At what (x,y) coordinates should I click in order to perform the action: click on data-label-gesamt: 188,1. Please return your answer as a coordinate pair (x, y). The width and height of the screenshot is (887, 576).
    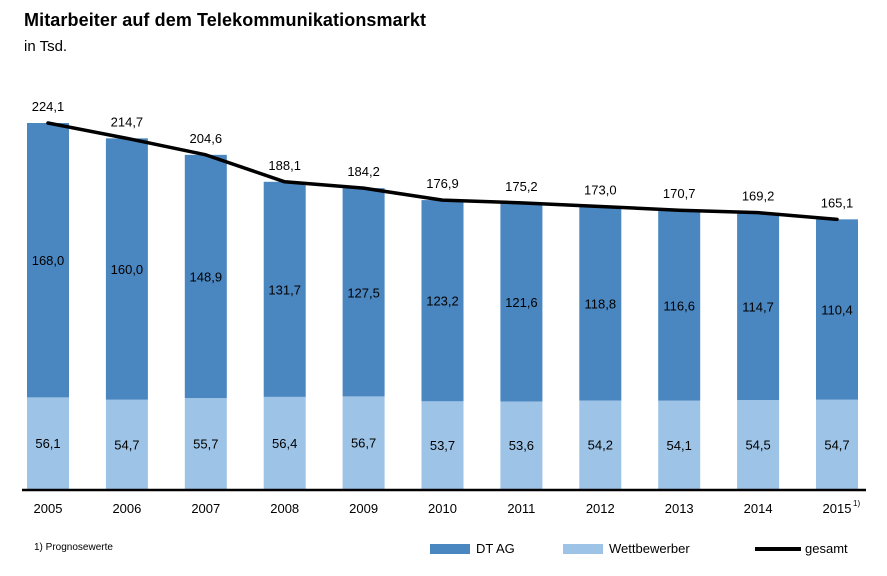
    Looking at the image, I should click on (284, 165).